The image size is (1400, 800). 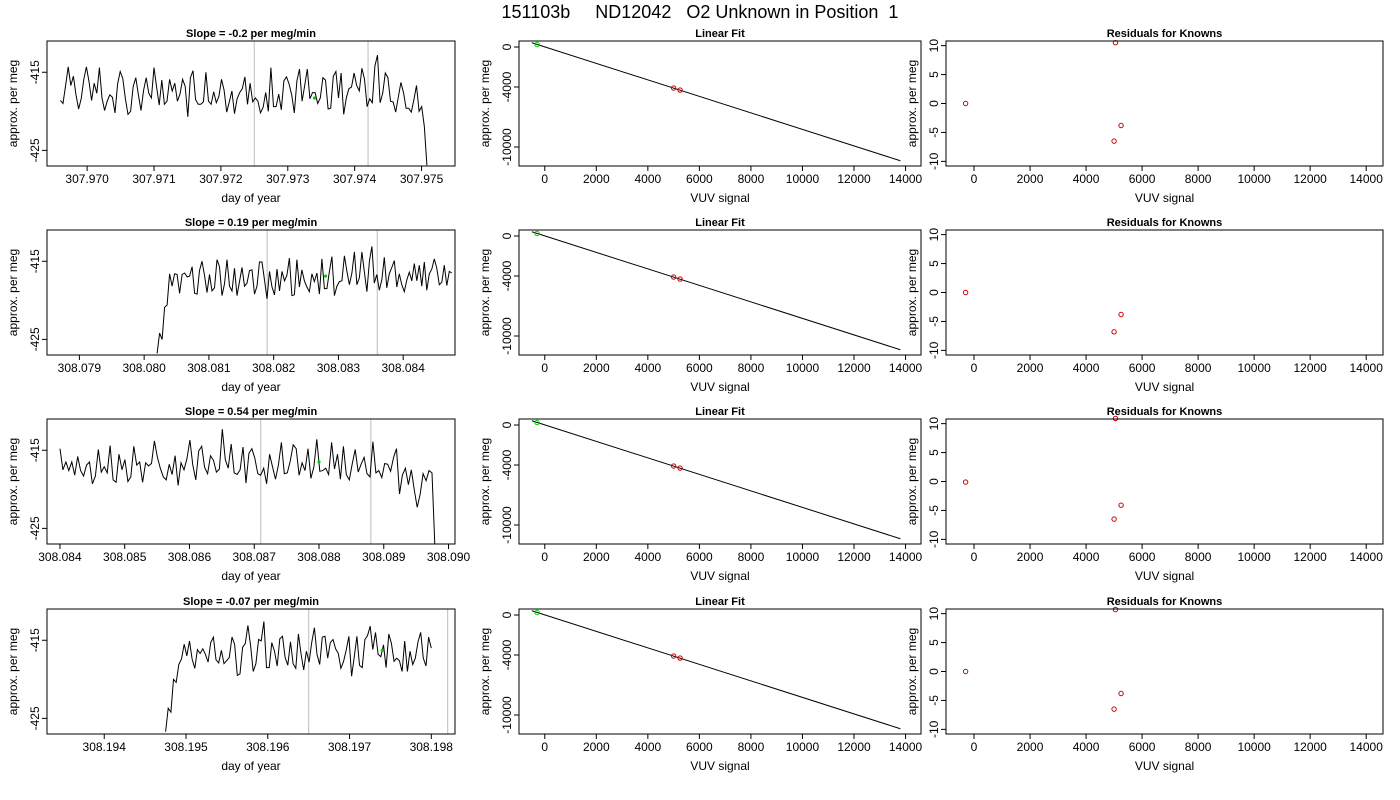 I want to click on x-tick-label: 308.197, so click(x=350, y=747).